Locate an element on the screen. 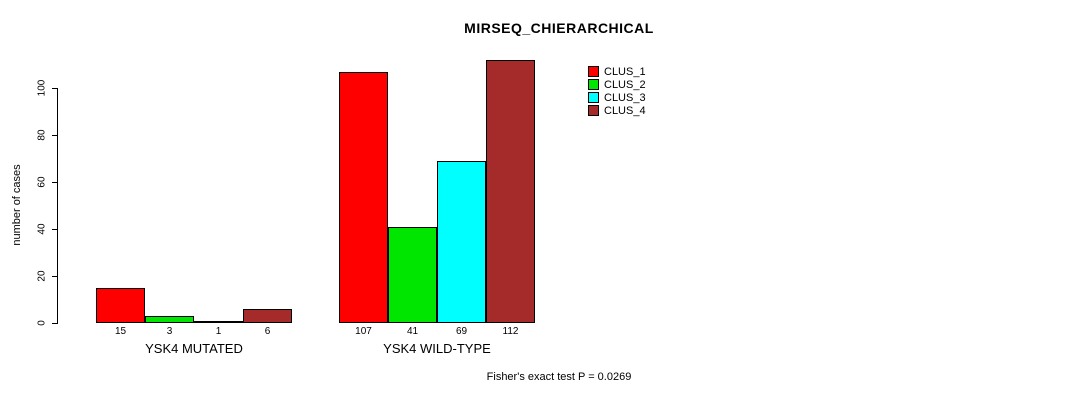 Image resolution: width=1090 pixels, height=400 pixels. y-tick-label: 0 is located at coordinates (42, 323).